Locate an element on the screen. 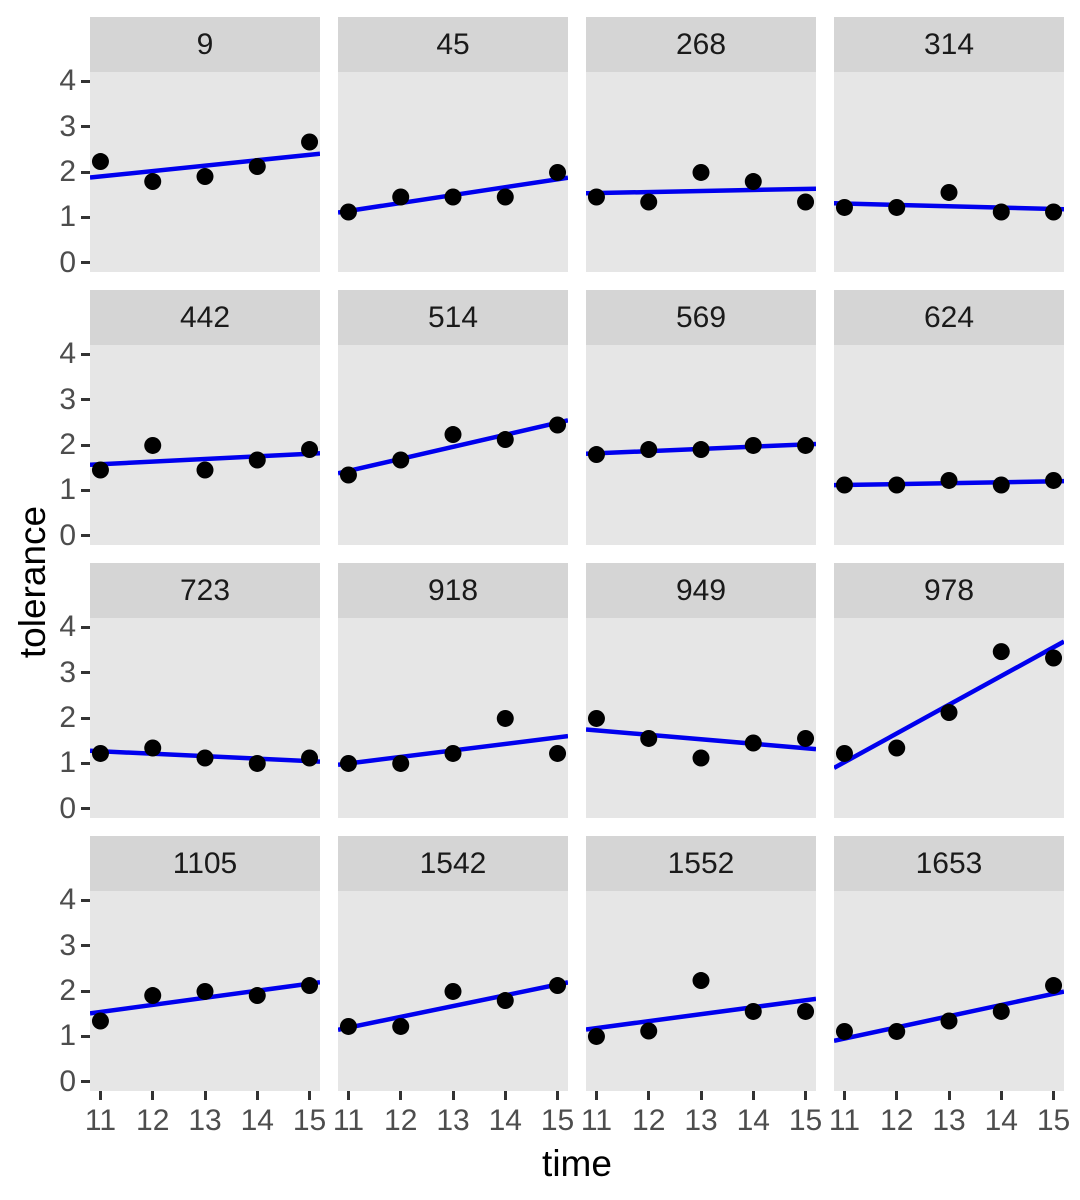  facet-strip-569: 569 is located at coordinates (701, 317).